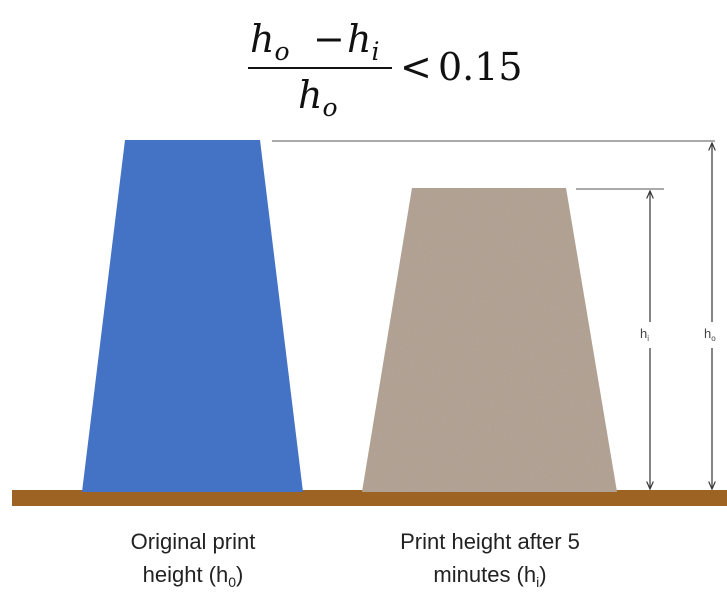 This screenshot has width=727, height=594. I want to click on caption-original: Original print height (h0), so click(193, 559).